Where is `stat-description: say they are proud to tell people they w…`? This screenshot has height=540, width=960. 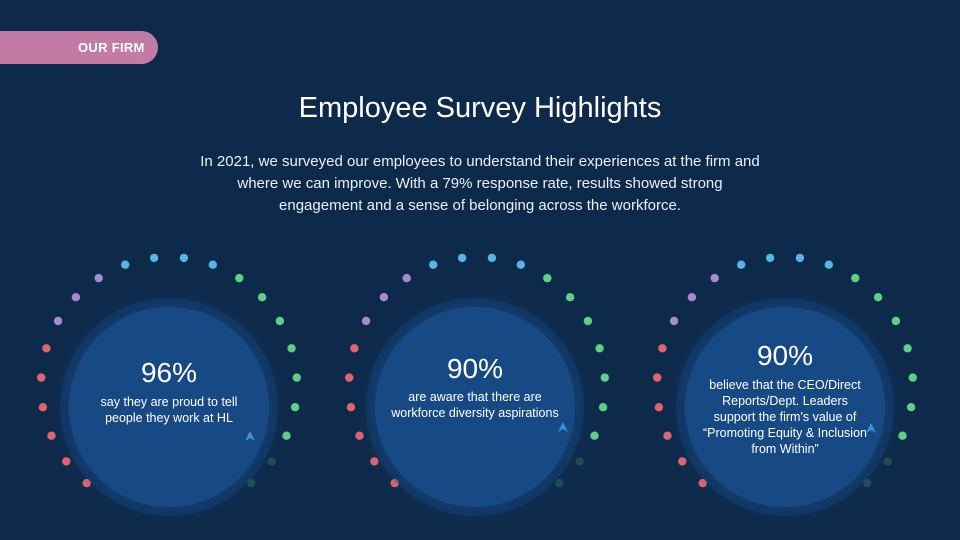 stat-description: say they are proud to tell people they w… is located at coordinates (169, 410).